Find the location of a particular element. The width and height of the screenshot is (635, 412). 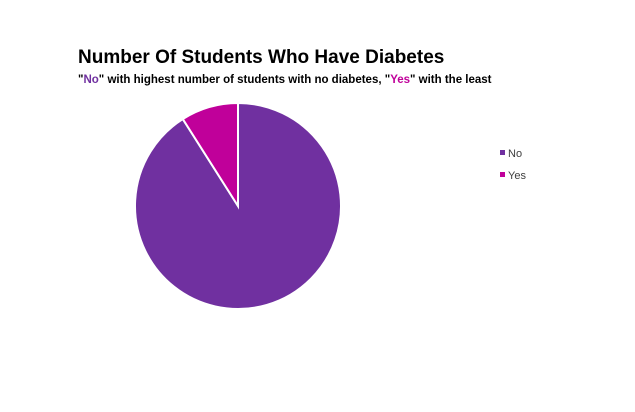

chart-title: Number Of Students Who Have Diabetes is located at coordinates (261, 57).